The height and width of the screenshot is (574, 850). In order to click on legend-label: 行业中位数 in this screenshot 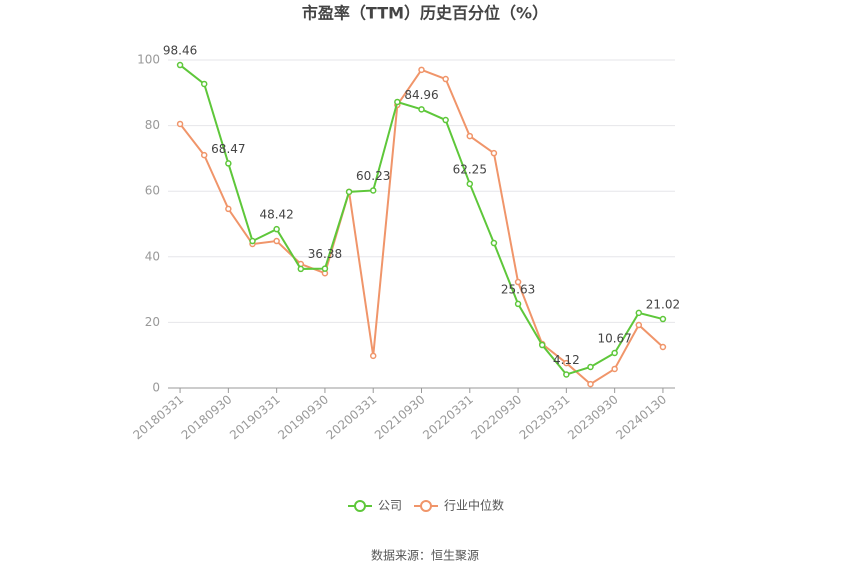, I will do `click(474, 505)`.